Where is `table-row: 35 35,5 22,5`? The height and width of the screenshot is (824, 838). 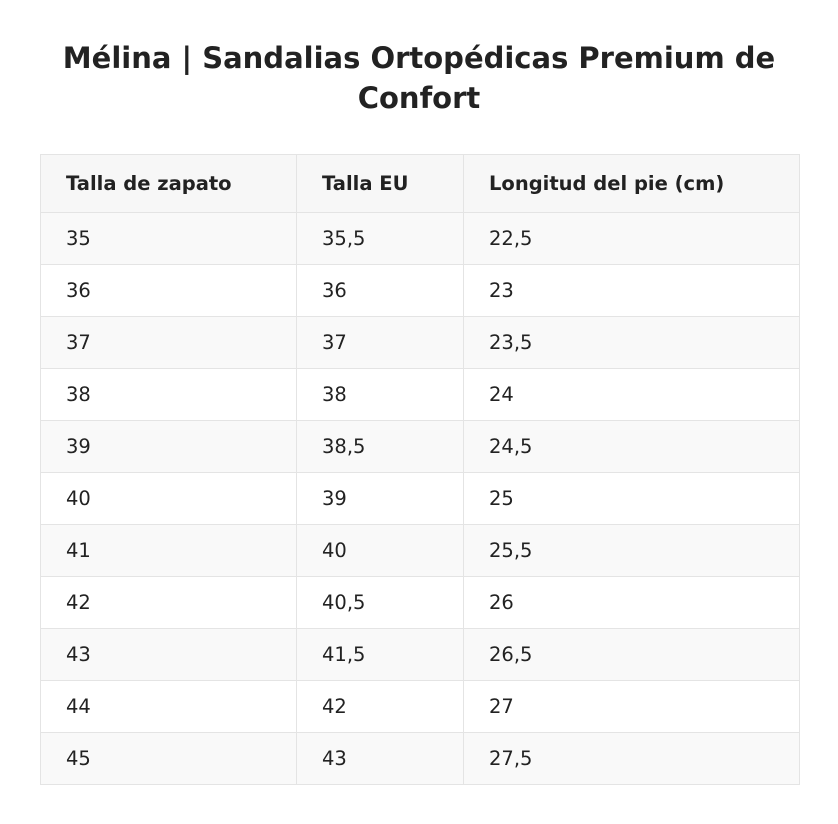
table-row: 35 35,5 22,5 is located at coordinates (420, 238).